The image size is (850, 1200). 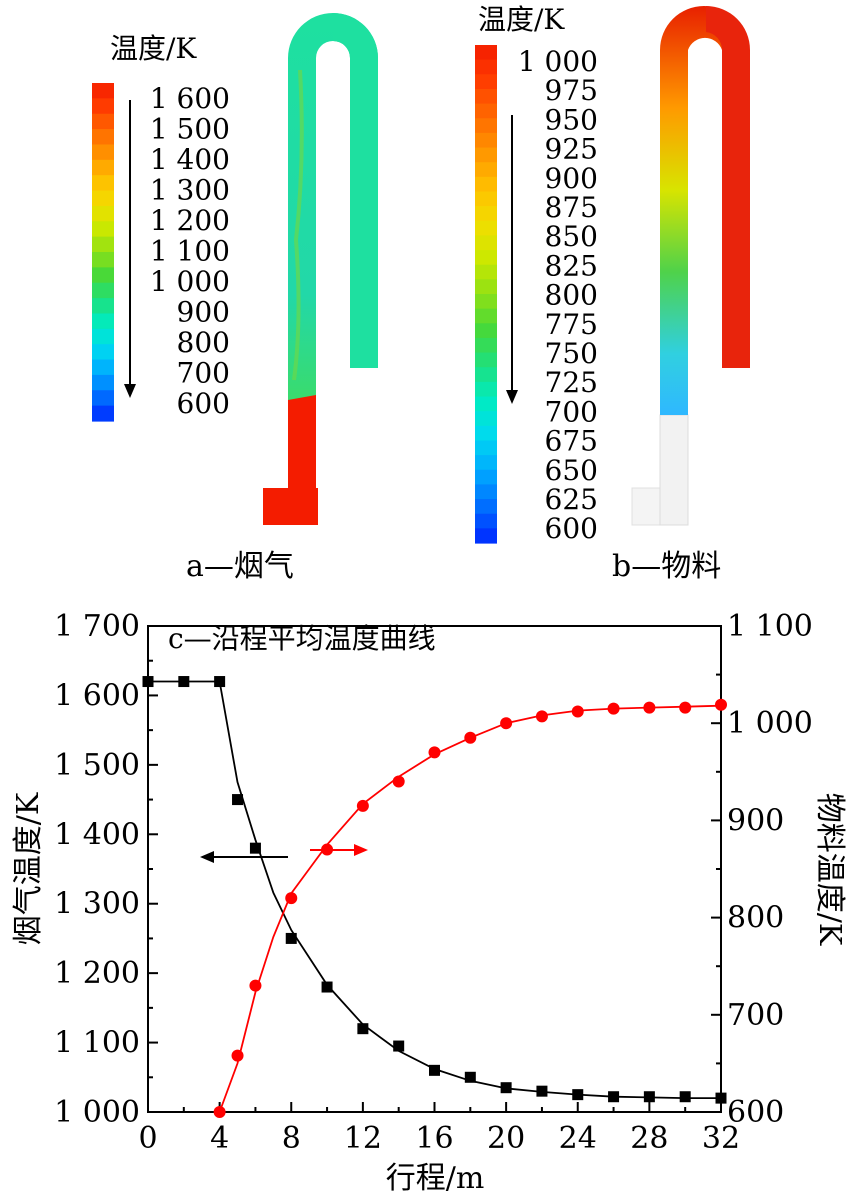 What do you see at coordinates (130, 391) in the screenshot?
I see `panel-a-arrowhead` at bounding box center [130, 391].